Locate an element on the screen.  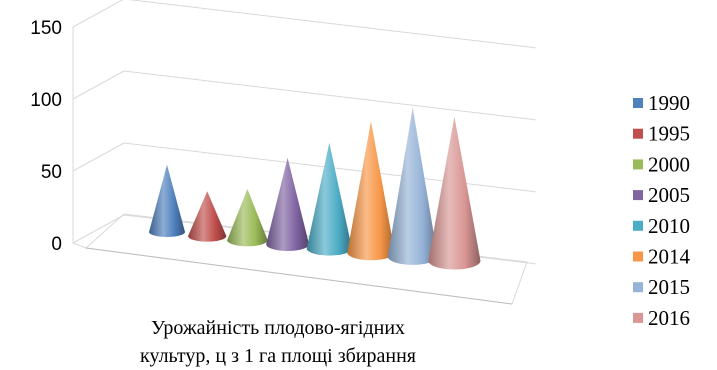
legend-label-2000: 2000 is located at coordinates (669, 164).